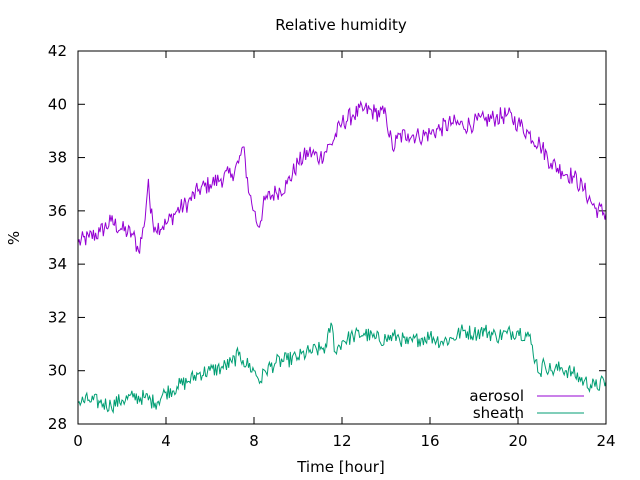 The width and height of the screenshot is (640, 480). What do you see at coordinates (517, 441) in the screenshot?
I see `x-tick-label: 20` at bounding box center [517, 441].